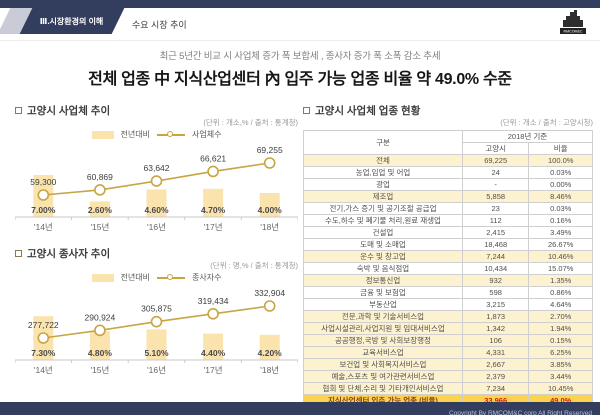 This screenshot has height=415, width=600. Describe the element at coordinates (383, 256) in the screenshot. I see `row-label: 운수 및 창고업` at that location.